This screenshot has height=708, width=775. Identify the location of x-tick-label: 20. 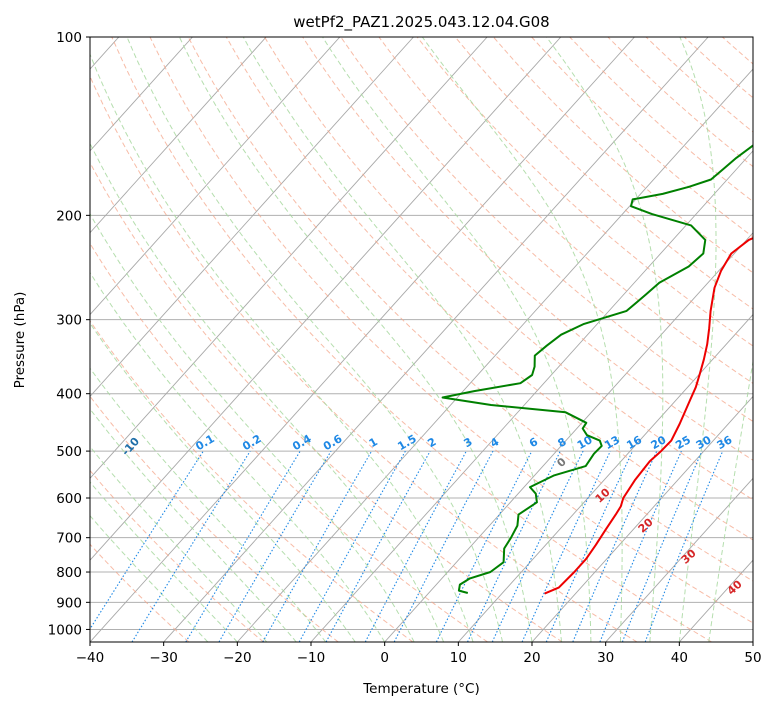
(531, 658).